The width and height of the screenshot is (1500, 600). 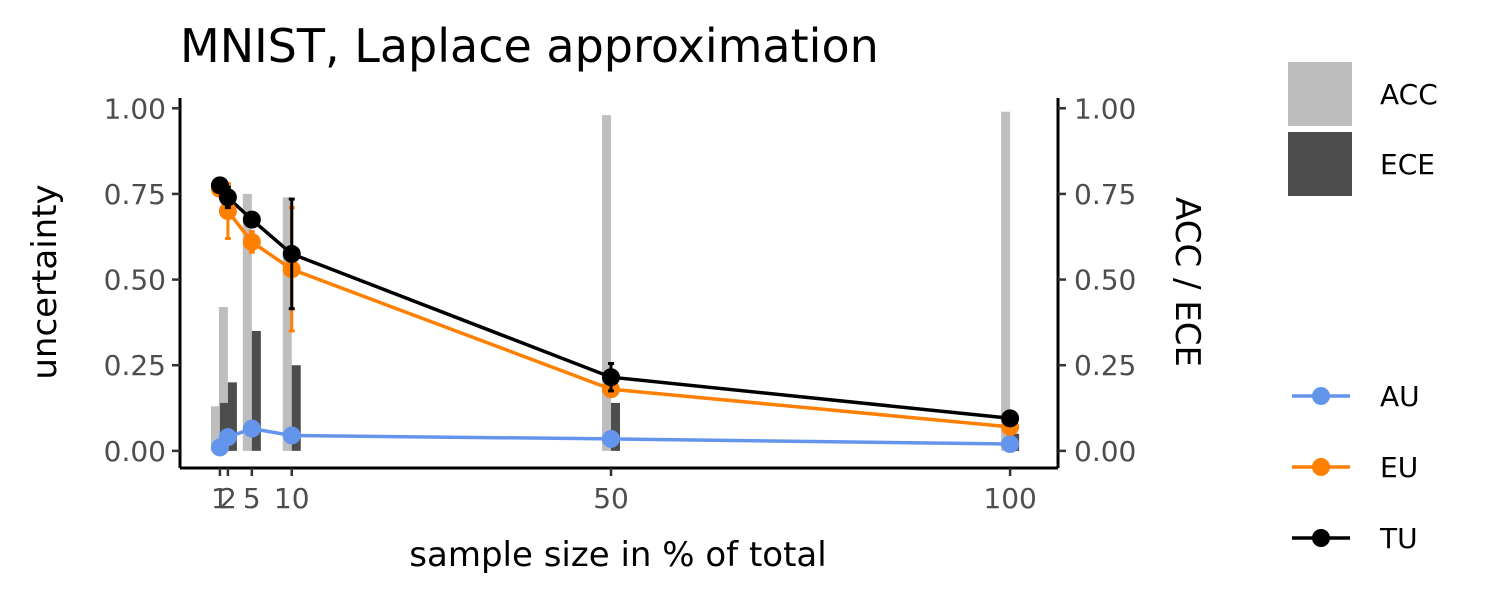 I want to click on legend-label-tu: TU, so click(x=1398, y=538).